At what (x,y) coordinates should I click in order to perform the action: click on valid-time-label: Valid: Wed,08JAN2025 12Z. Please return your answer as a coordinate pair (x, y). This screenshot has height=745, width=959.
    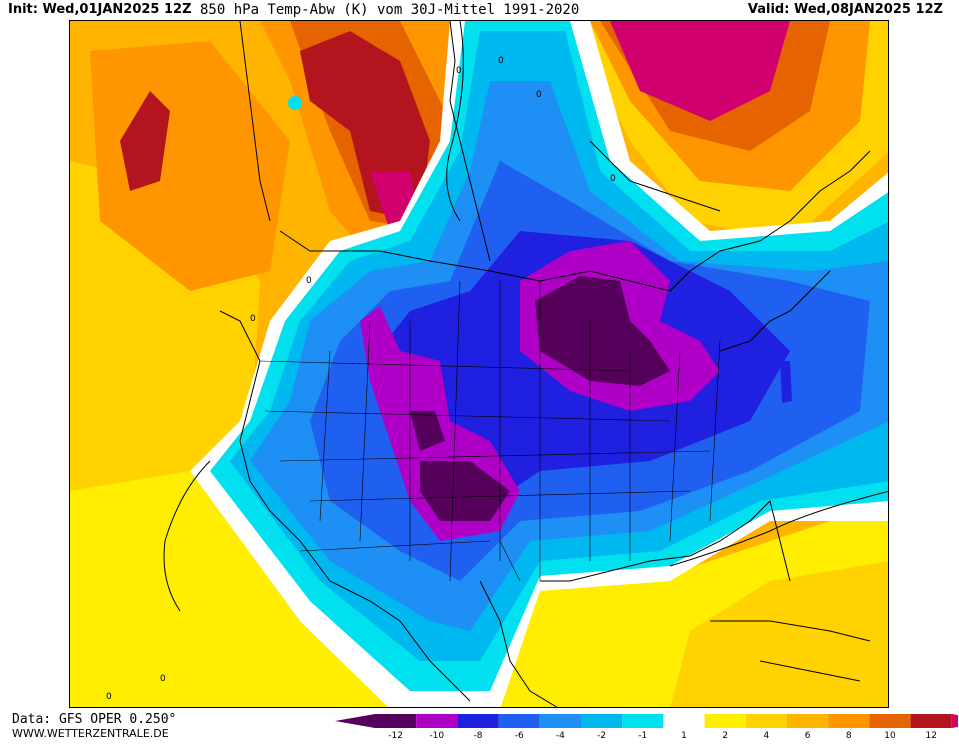
    Looking at the image, I should click on (845, 9).